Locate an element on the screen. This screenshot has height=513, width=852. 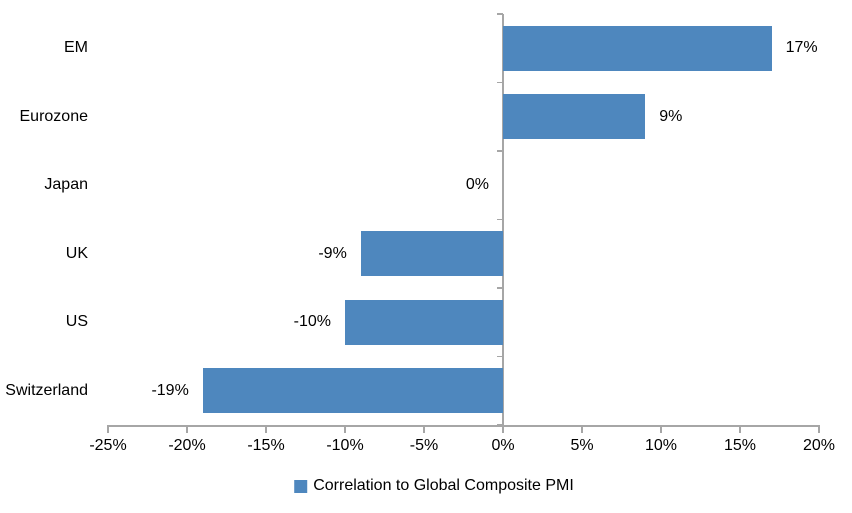
legend: Correlation to Global Composite PMI is located at coordinates (434, 486).